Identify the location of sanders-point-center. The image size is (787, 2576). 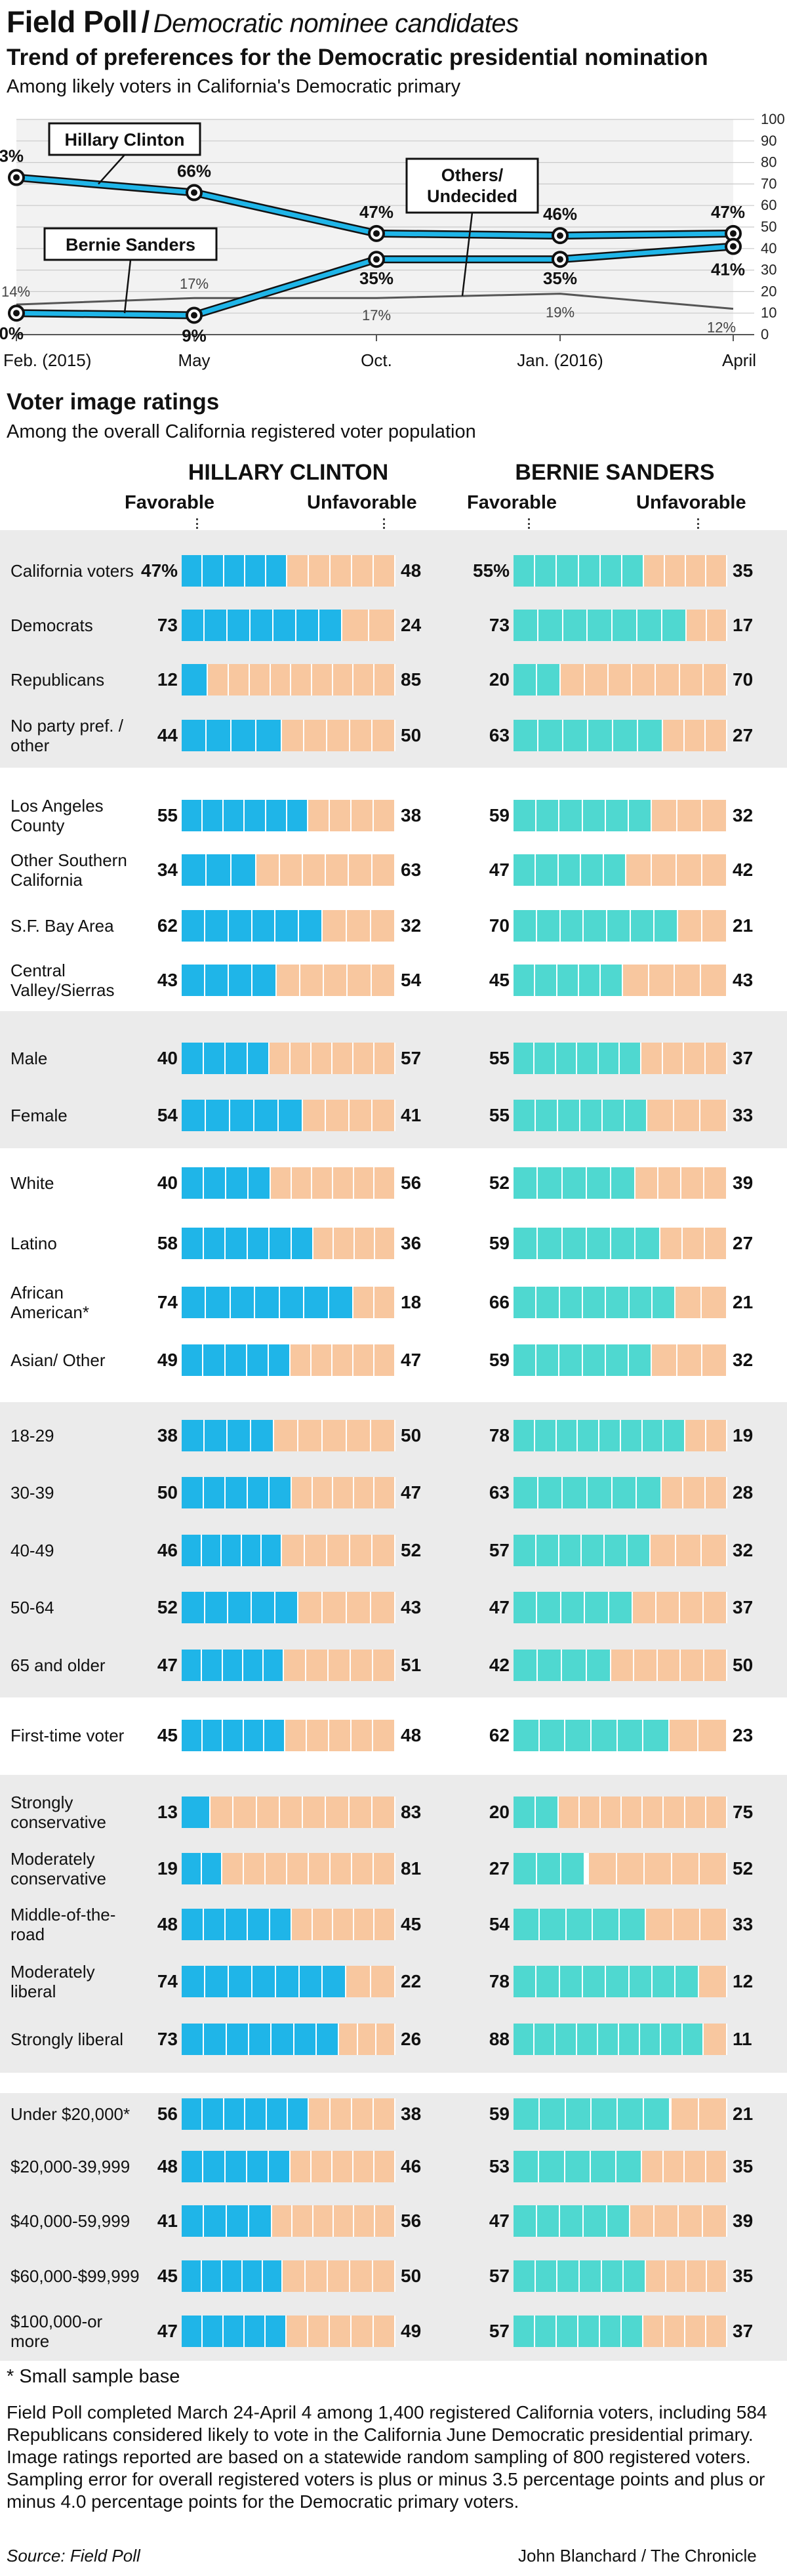
(377, 260).